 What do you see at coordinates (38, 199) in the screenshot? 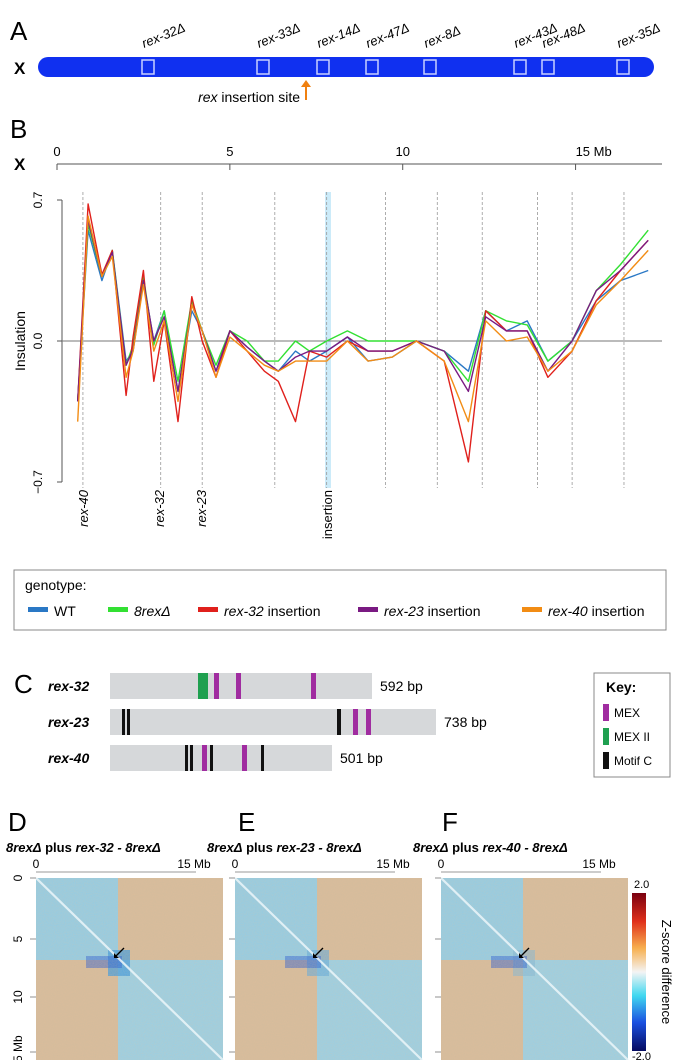
I see `y-tick-max: 0.7` at bounding box center [38, 199].